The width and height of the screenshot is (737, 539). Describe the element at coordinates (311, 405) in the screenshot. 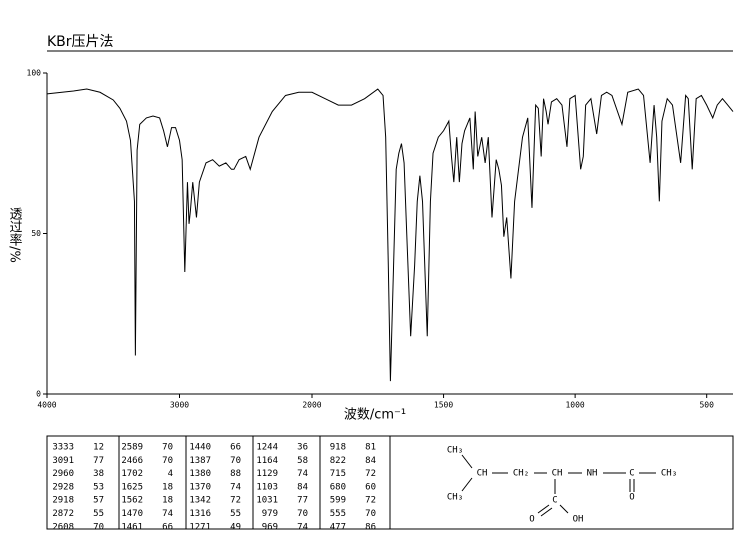

I see `x-tick-label: 2000` at that location.